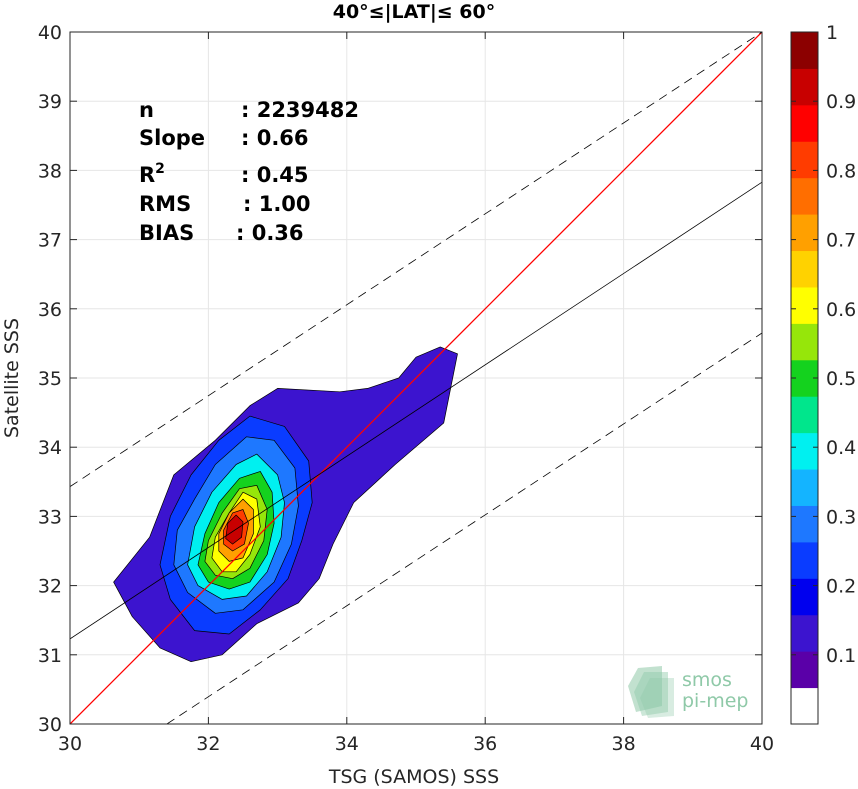 The height and width of the screenshot is (789, 858). What do you see at coordinates (715, 701) in the screenshot?
I see `logo-text-pimep: pi-mep` at bounding box center [715, 701].